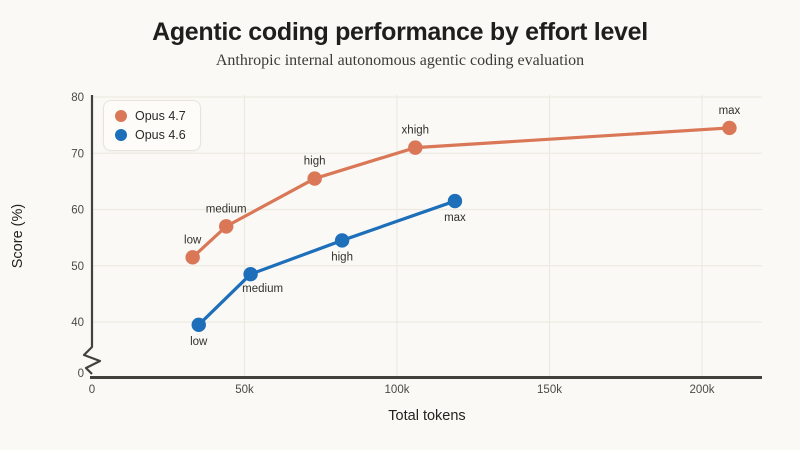  I want to click on y-axis-line, so click(92, 235).